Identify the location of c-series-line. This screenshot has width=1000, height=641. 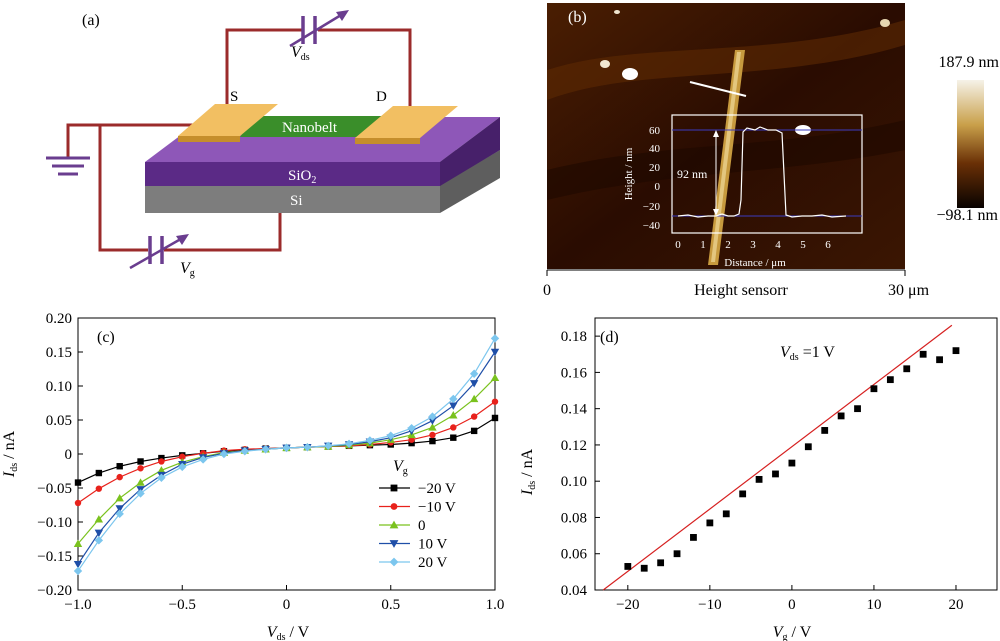
(286, 458).